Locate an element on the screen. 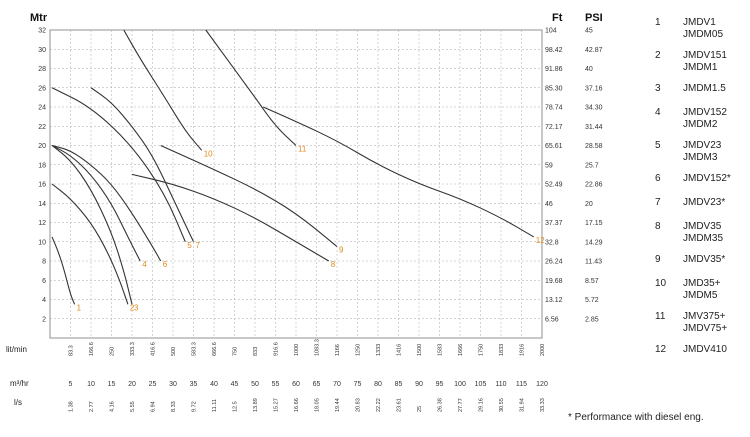  x-tick-l-s: 1.38 is located at coordinates (72, 406).